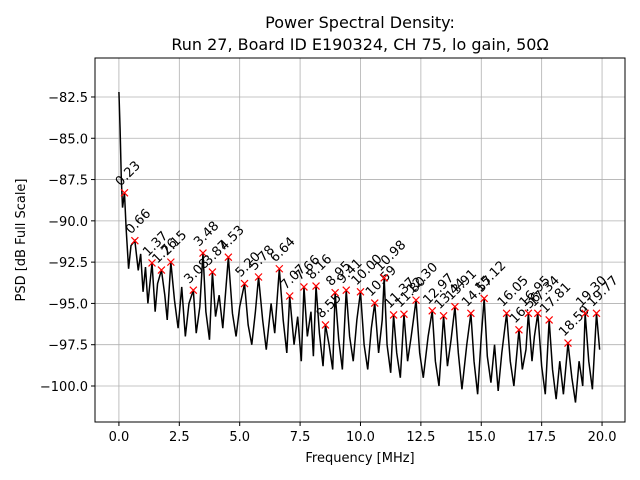 The image size is (640, 480). I want to click on x-tick-label: 12.5, so click(420, 437).